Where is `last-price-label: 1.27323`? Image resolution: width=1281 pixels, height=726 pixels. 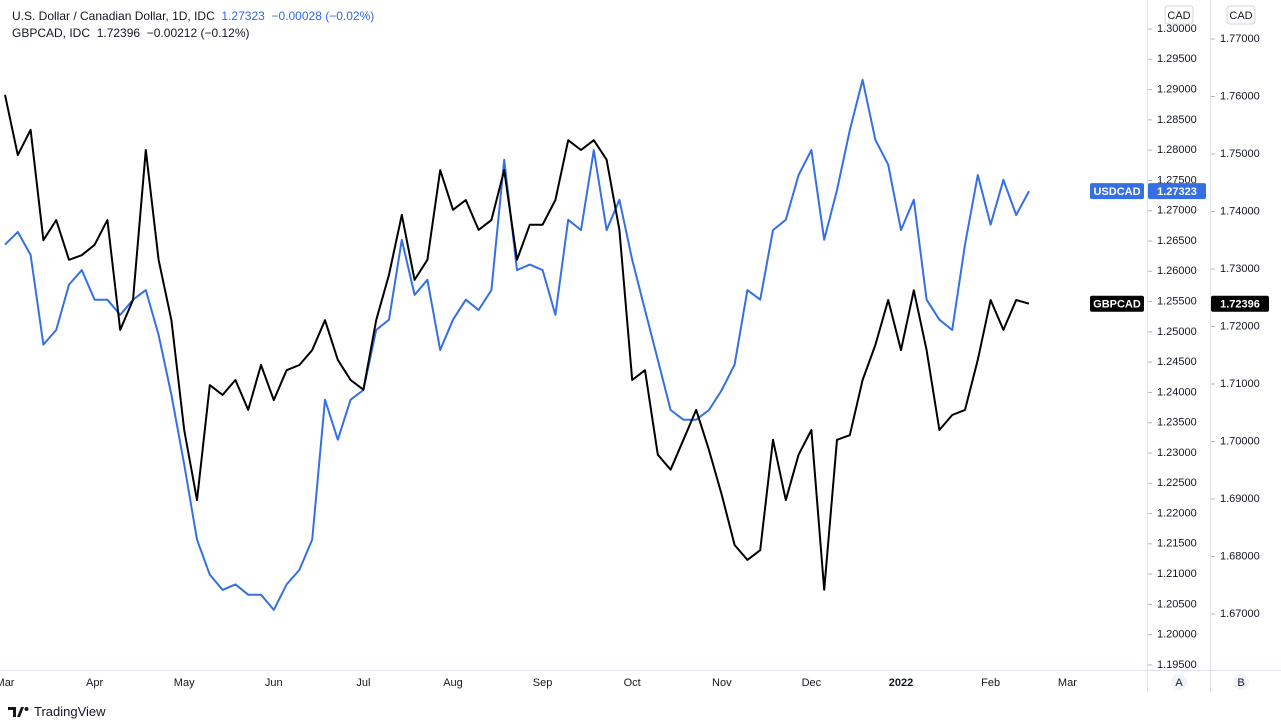 last-price-label: 1.27323 is located at coordinates (1177, 192).